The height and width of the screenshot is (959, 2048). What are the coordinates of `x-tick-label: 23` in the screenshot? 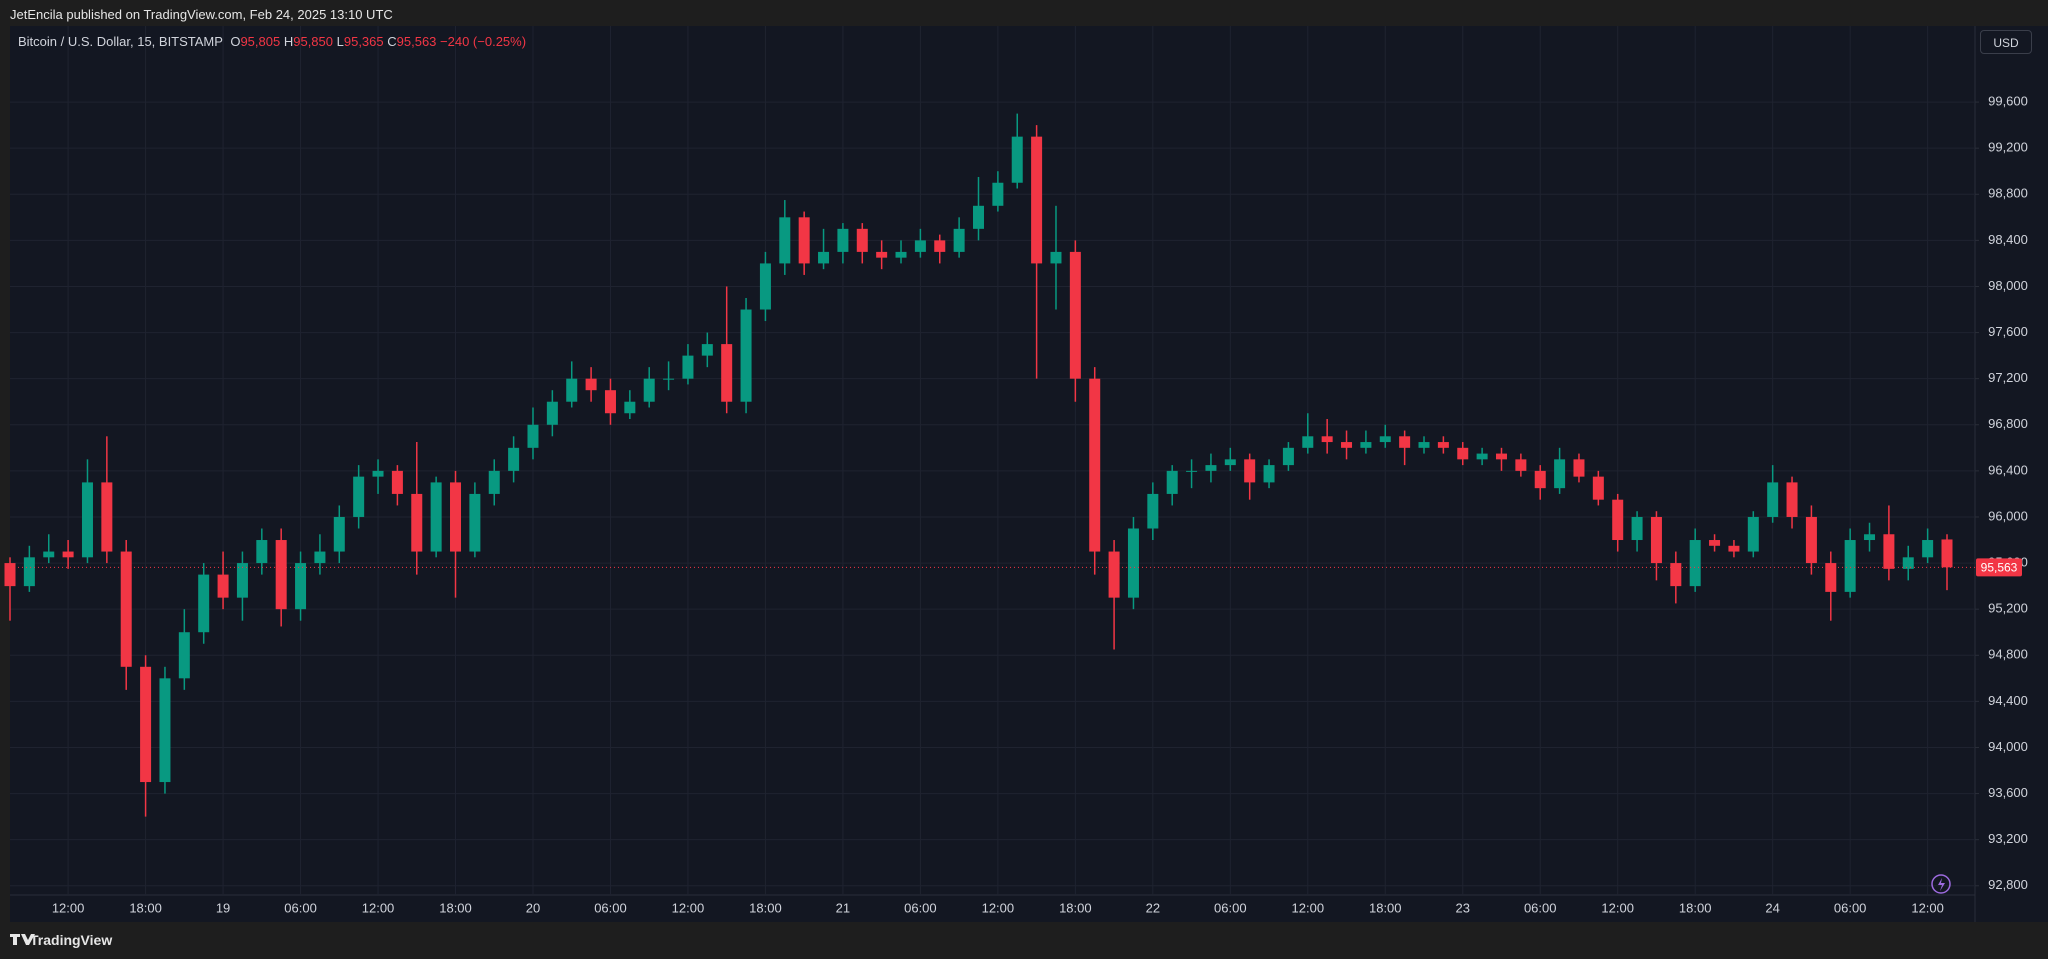 It's located at (1463, 907).